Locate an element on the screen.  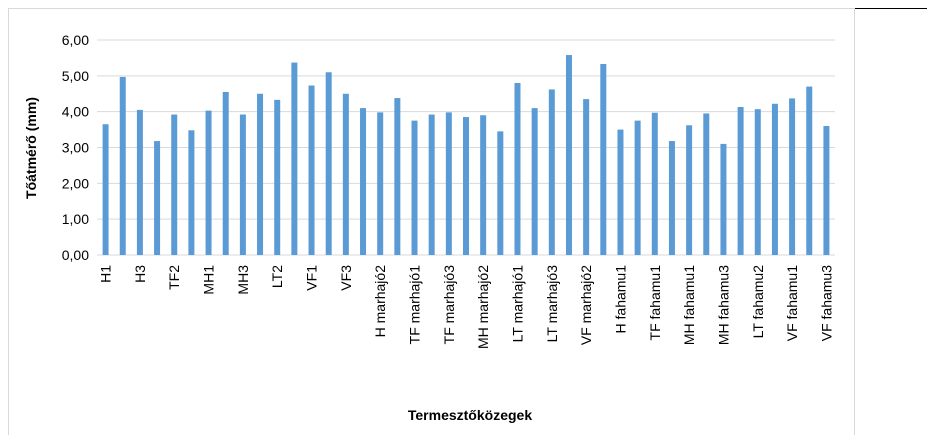
x-tick-label: H3 is located at coordinates (140, 274).